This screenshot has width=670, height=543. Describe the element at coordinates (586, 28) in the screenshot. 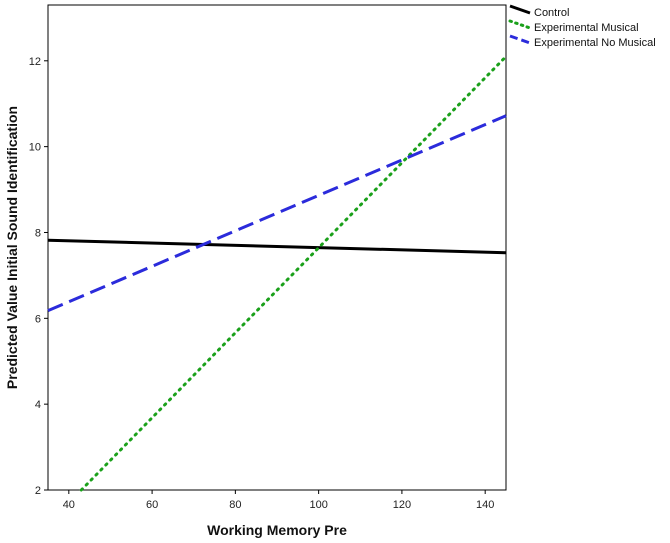

I see `legend-label-2: Experimental Musical` at that location.